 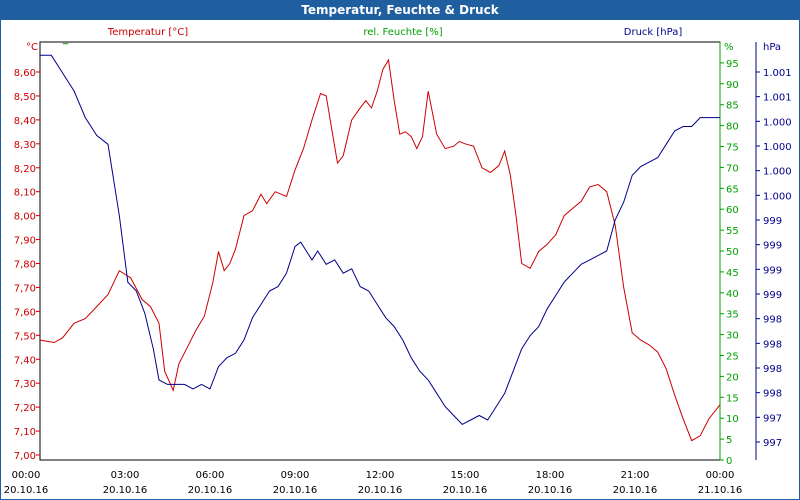 I want to click on humidity-tick-label: 20, so click(x=732, y=377).